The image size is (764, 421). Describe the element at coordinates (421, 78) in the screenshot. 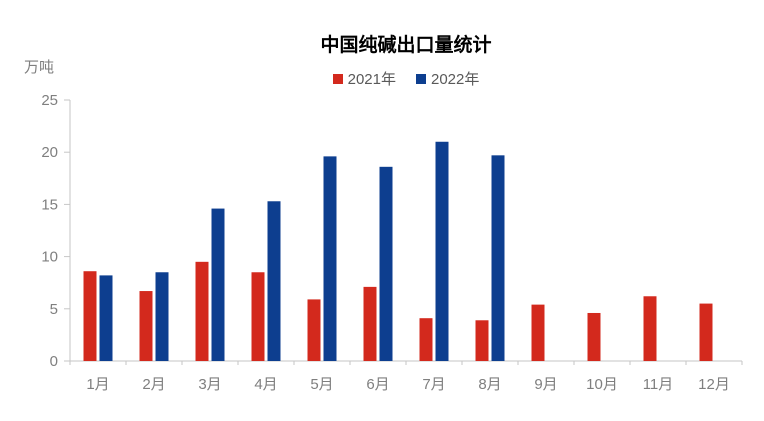

I see `legend-swatch-2022` at that location.